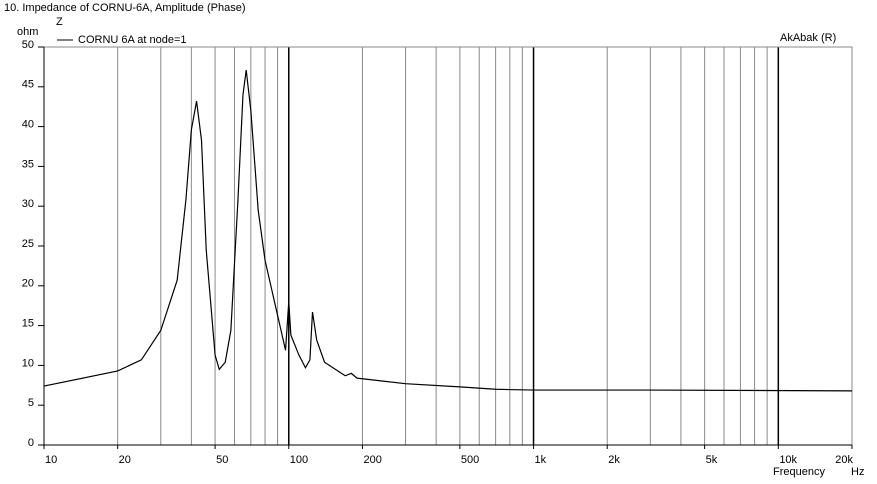 The width and height of the screenshot is (877, 484). I want to click on x-tick-label: 10, so click(51, 460).